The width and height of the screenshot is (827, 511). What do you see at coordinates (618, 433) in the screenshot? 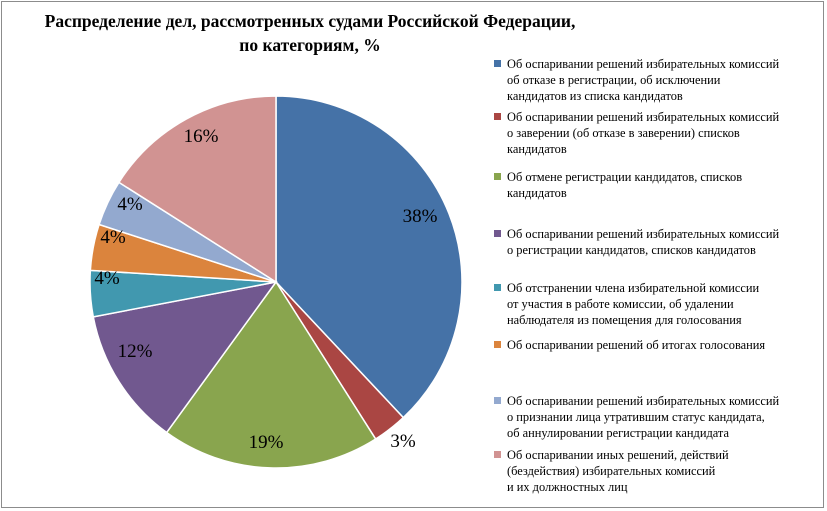
I see `legend-label-line: об аннулировании регистрации кандидата` at bounding box center [618, 433].